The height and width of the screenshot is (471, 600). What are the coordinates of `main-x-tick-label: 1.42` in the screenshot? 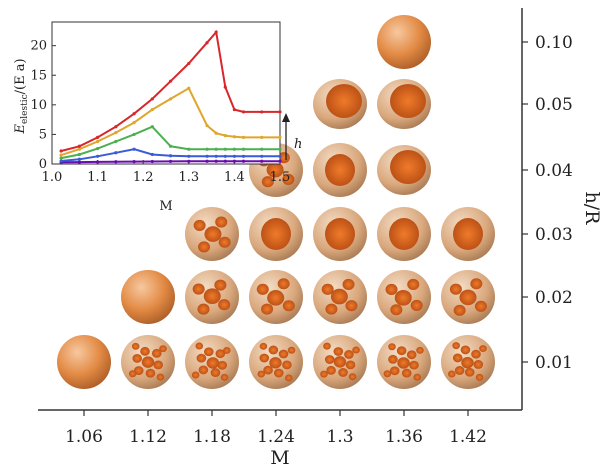 It's located at (468, 437).